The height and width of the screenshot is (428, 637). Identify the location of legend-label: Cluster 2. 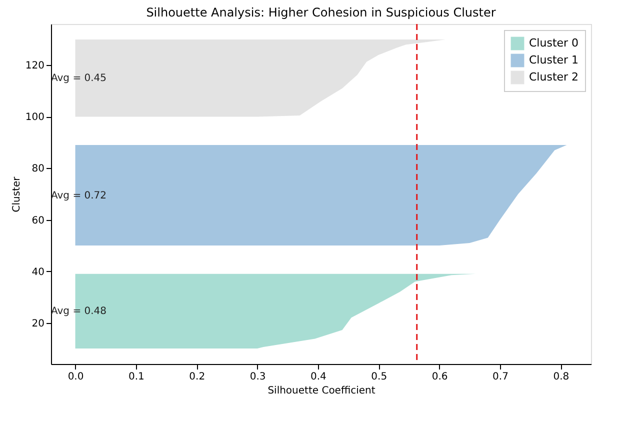
(554, 77).